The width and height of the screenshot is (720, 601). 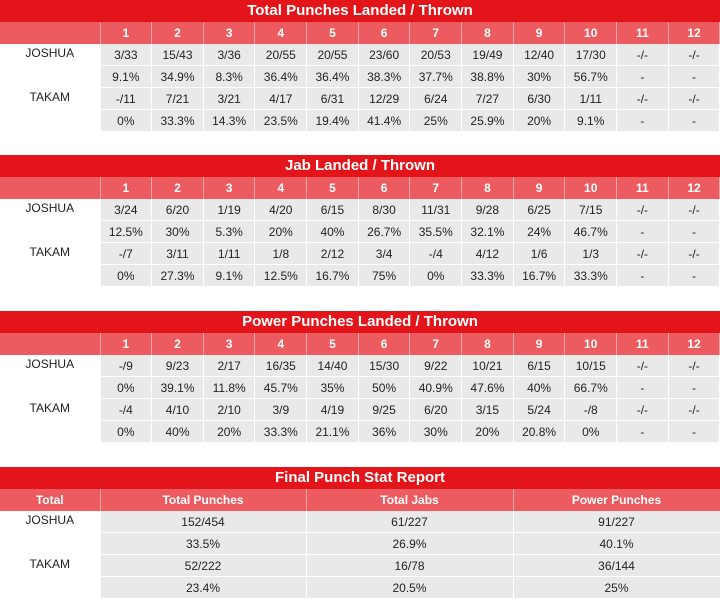 What do you see at coordinates (50, 500) in the screenshot?
I see `final-header: Total` at bounding box center [50, 500].